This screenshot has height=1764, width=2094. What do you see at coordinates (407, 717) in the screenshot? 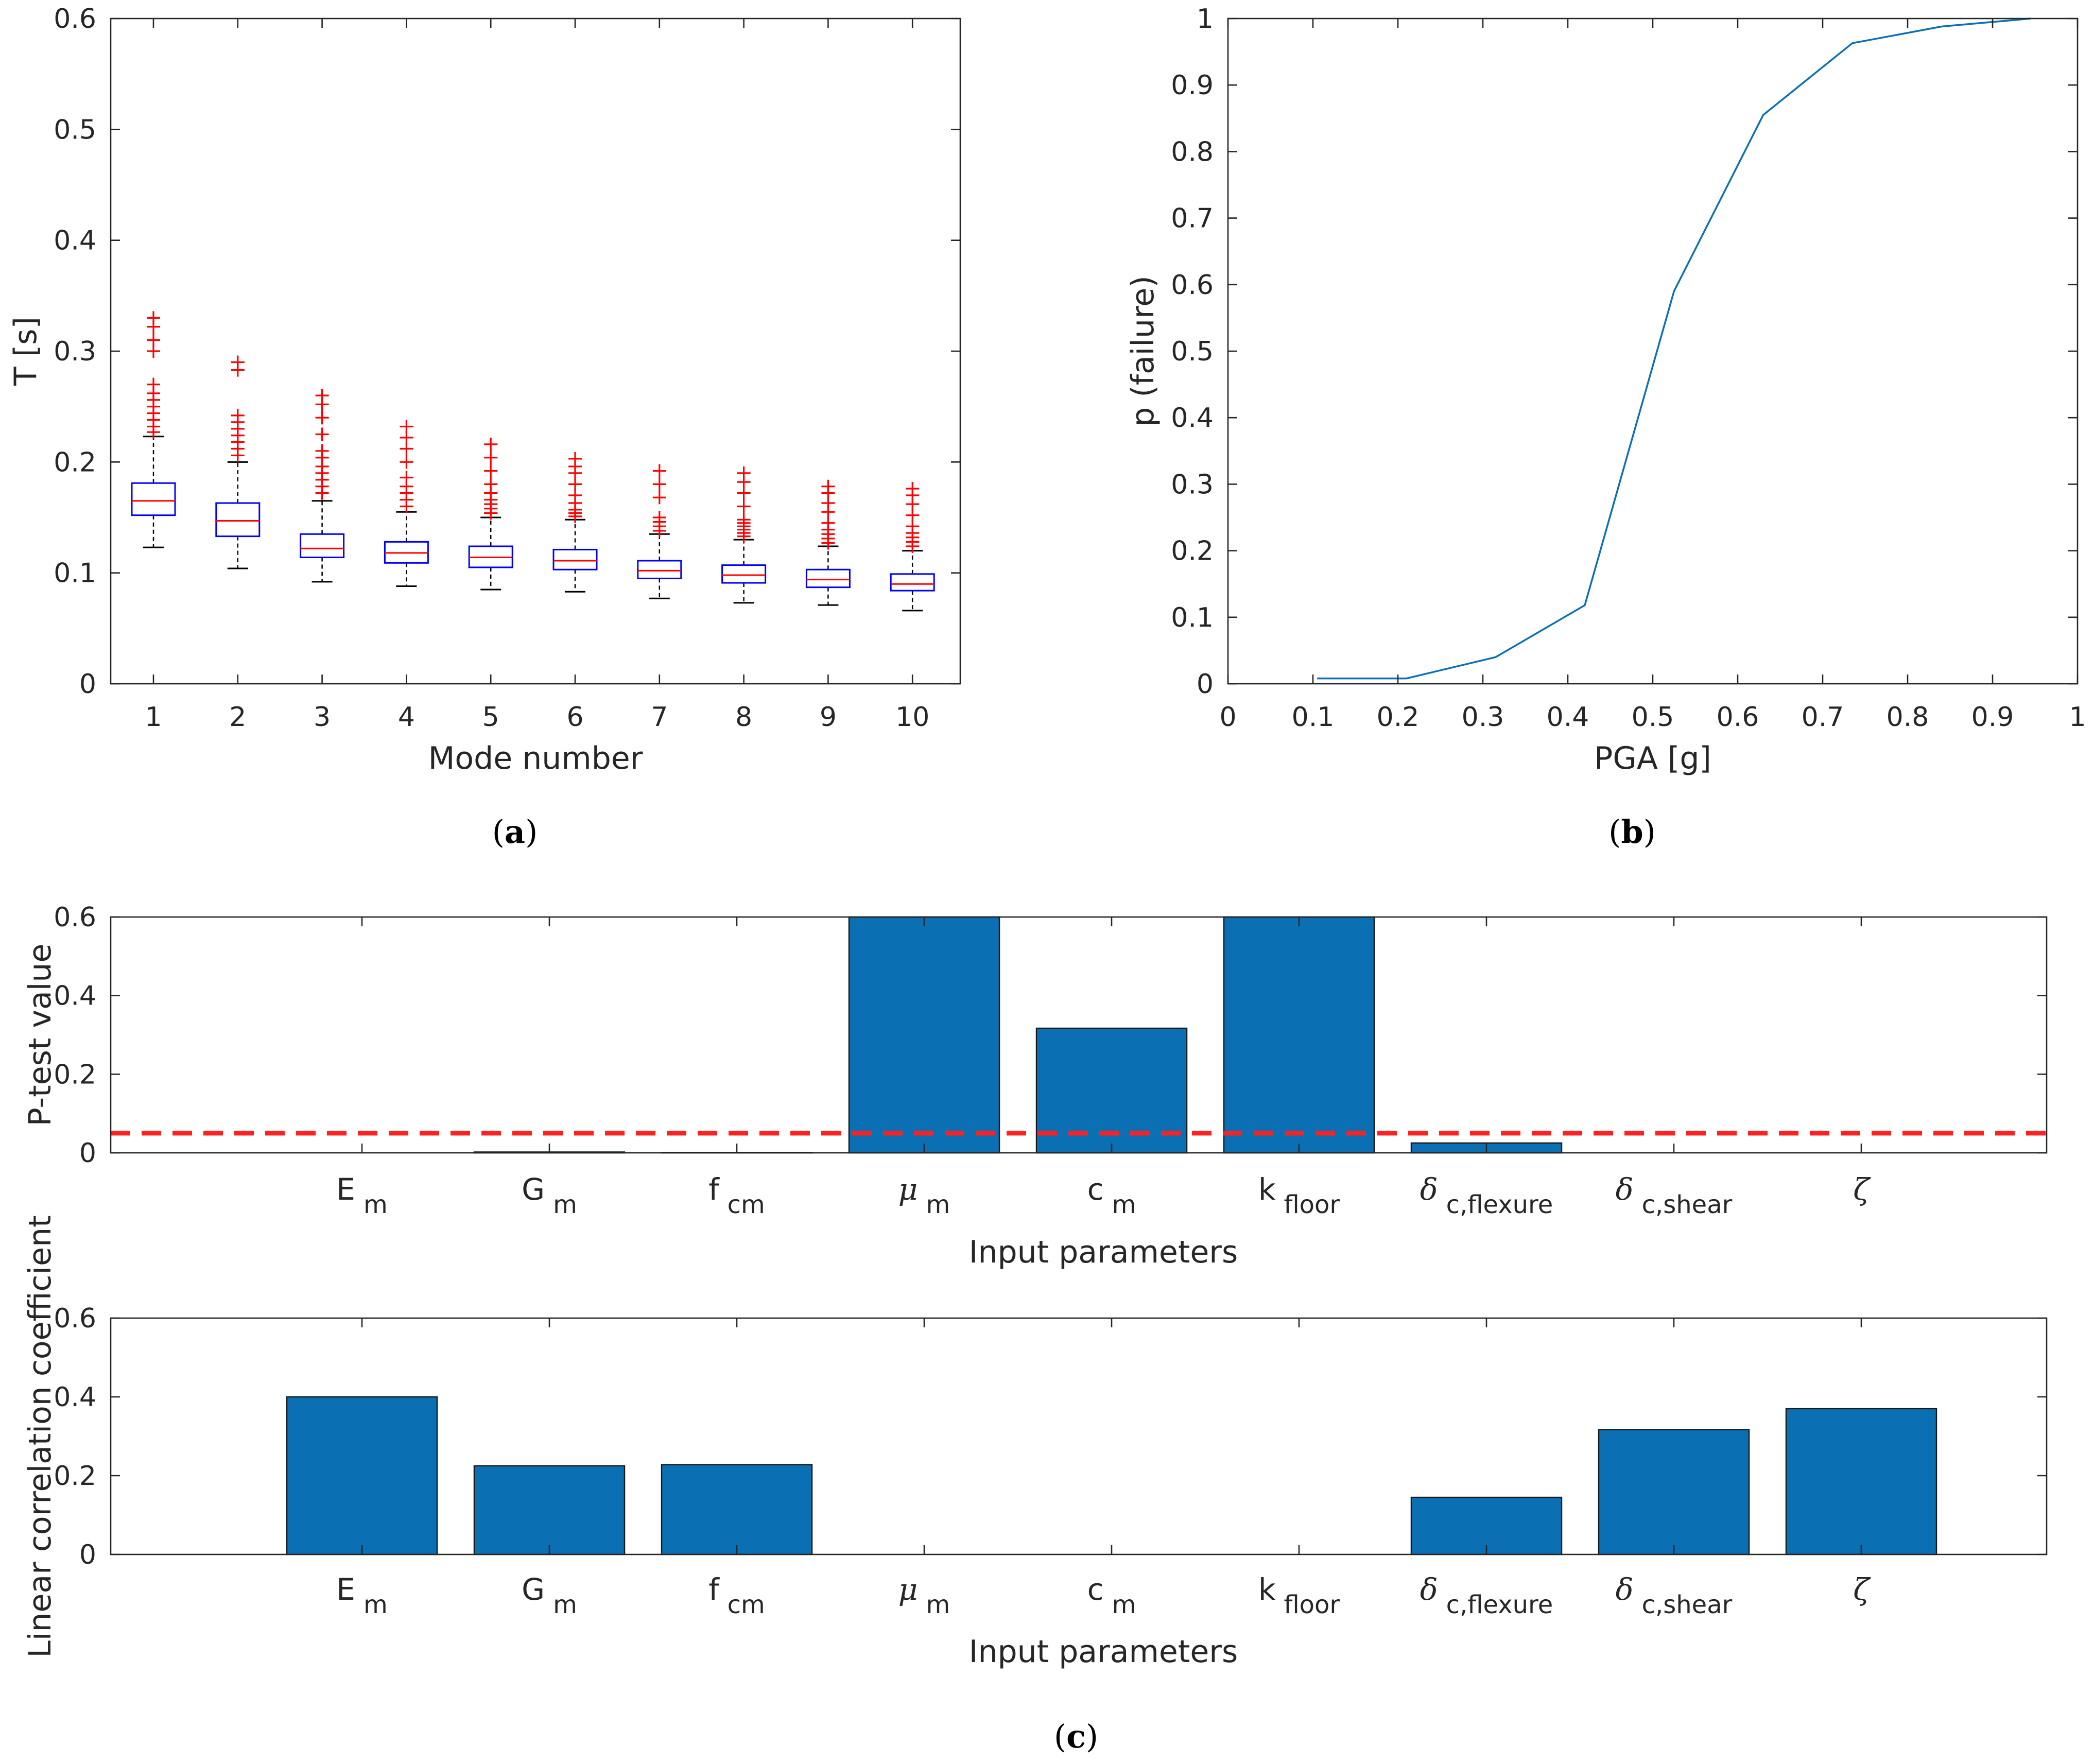
I see `panel-a-x-tick-label: 4` at bounding box center [407, 717].